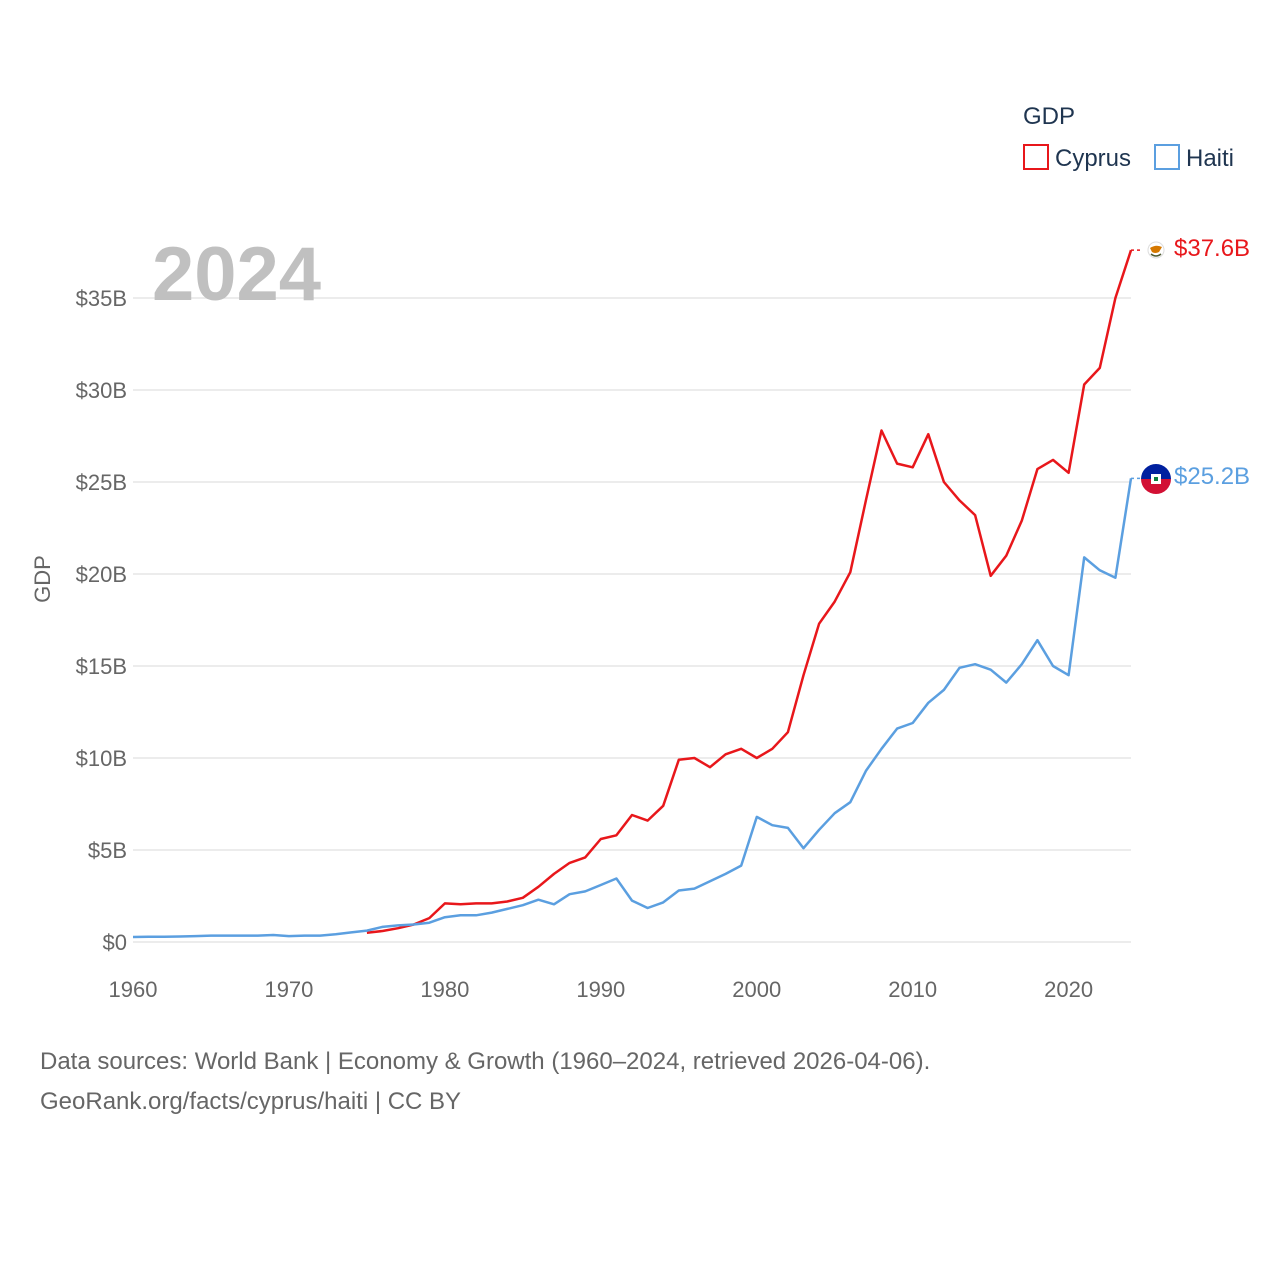  Describe the element at coordinates (42, 579) in the screenshot. I see `y-axis-title: GDP` at that location.